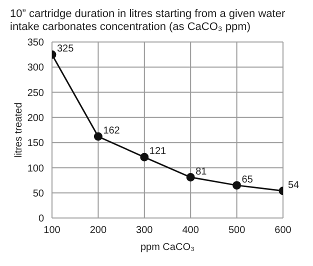 The image size is (313, 266). I want to click on data-label: 121, so click(158, 152).